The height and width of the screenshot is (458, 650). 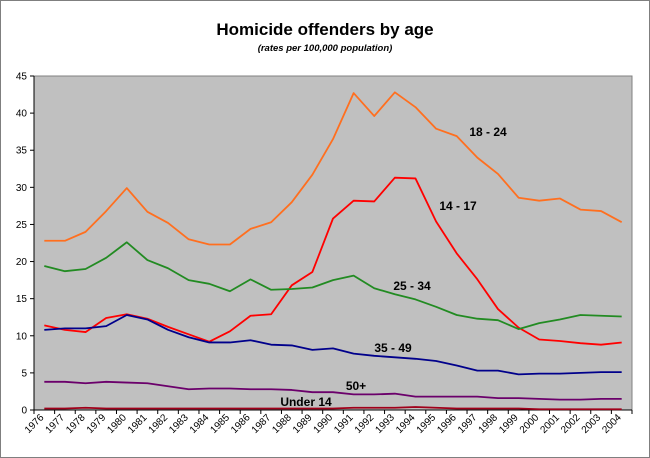 I want to click on x-tick-label: 1989, so click(x=303, y=424).